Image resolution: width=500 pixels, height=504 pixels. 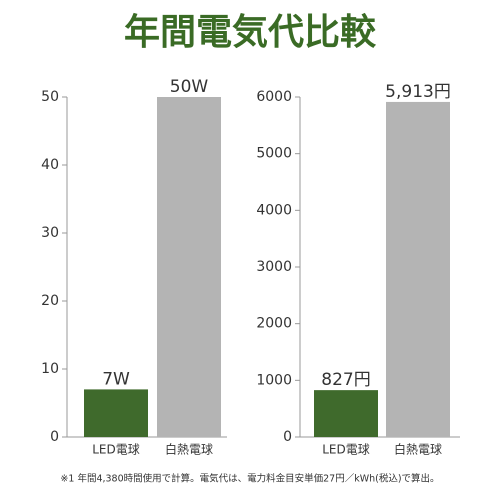 I want to click on y-tick-label: 30, so click(x=50, y=233).